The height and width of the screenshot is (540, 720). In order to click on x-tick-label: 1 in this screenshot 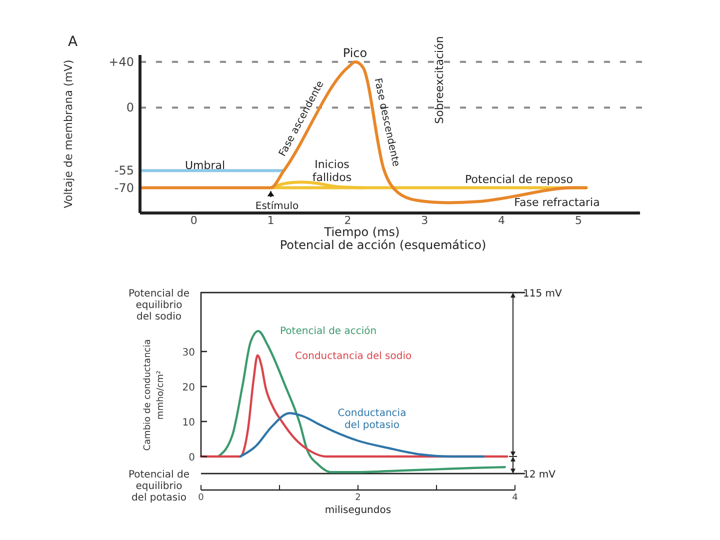, I will do `click(270, 220)`.